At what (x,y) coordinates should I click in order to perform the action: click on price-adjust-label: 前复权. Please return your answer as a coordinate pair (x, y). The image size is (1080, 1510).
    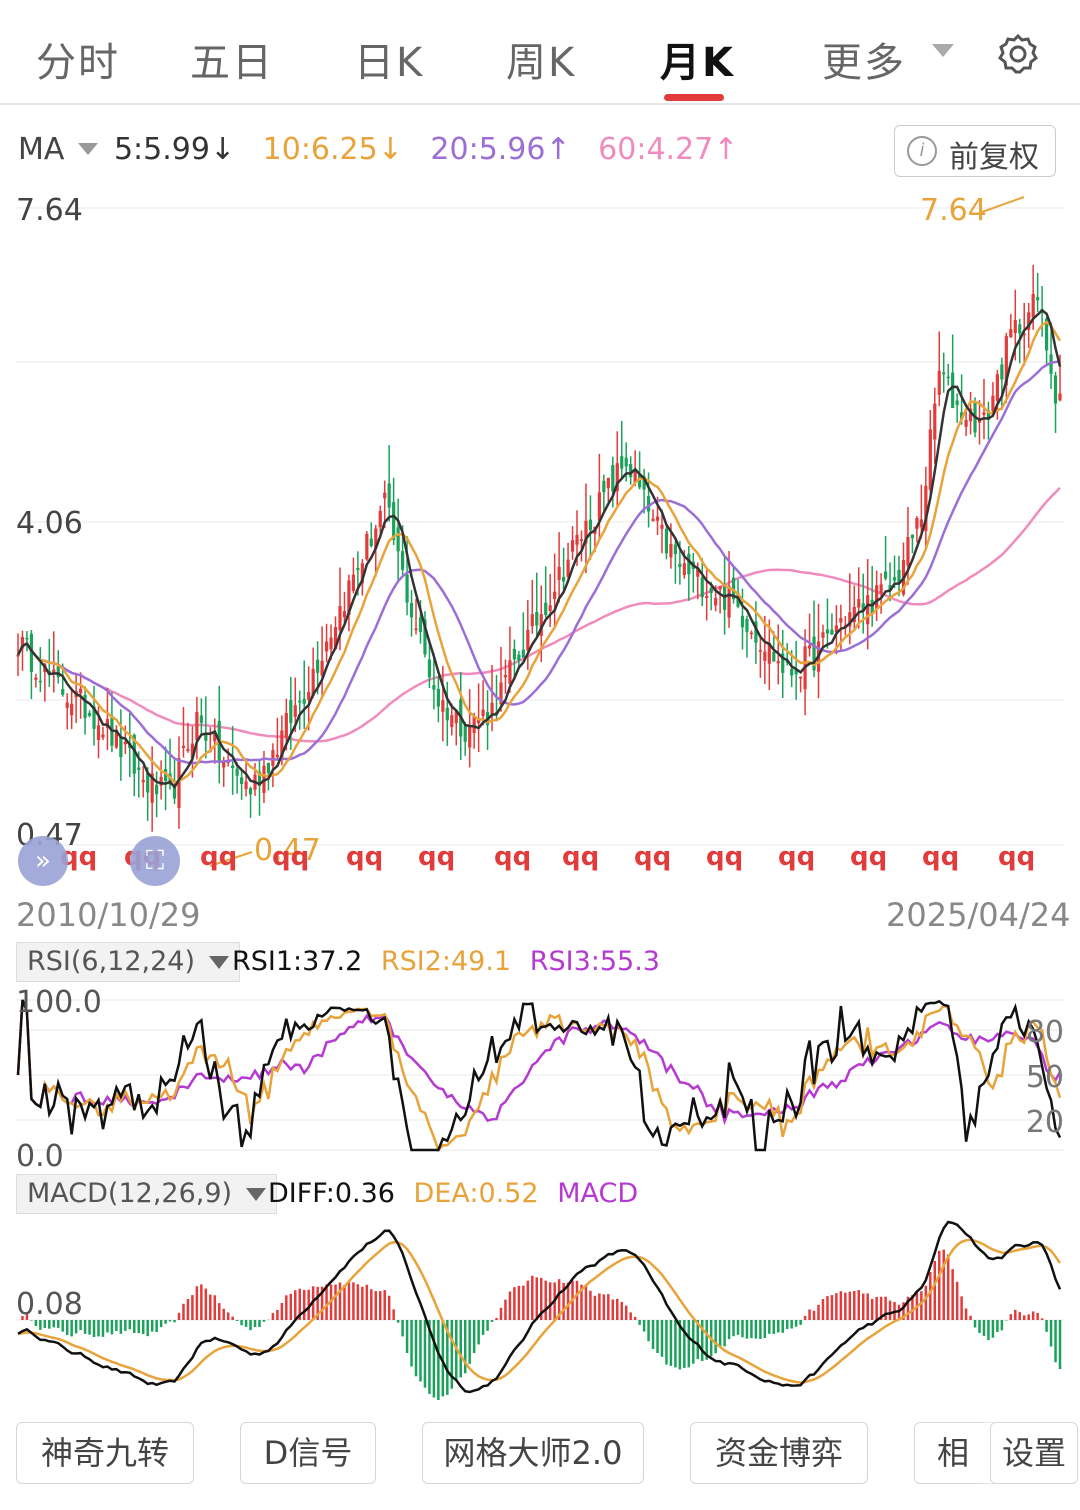
    Looking at the image, I should click on (994, 157).